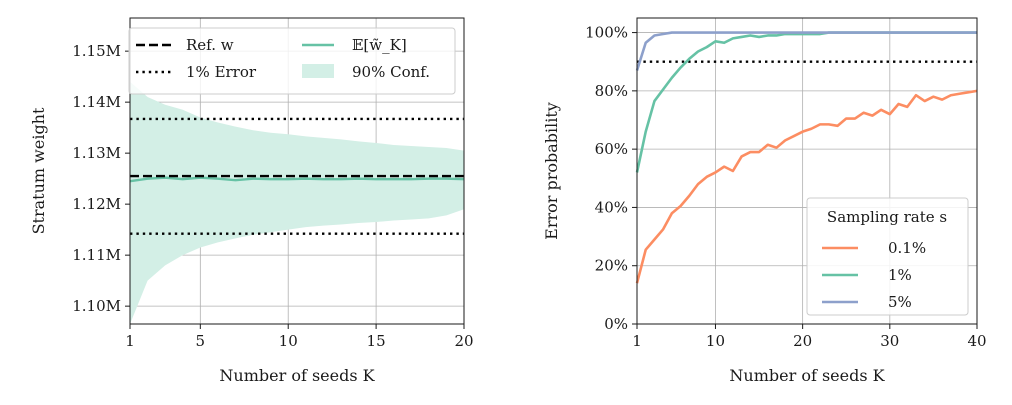 Image resolution: width=1012 pixels, height=405 pixels. I want to click on legend-title: Sampling rate s, so click(887, 217).